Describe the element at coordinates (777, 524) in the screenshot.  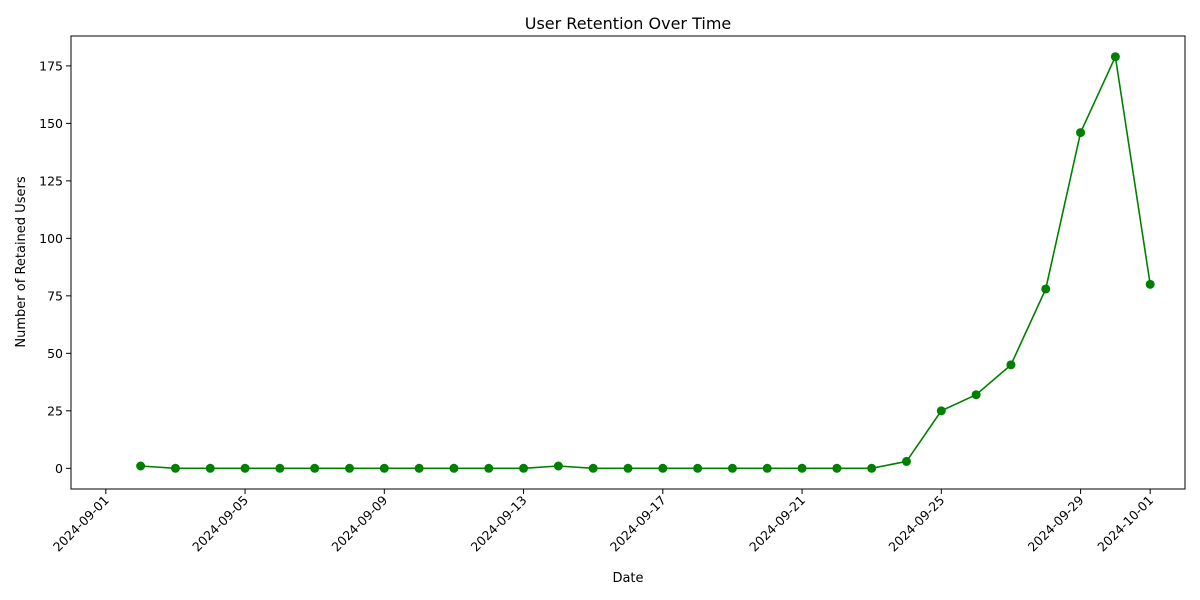
I see `x-tick-label: 2024-09-21` at that location.